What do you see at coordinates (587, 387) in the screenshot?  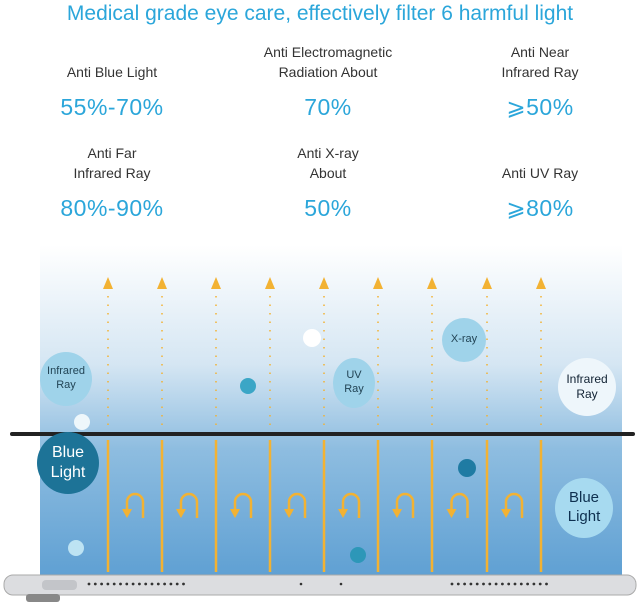 I see `bubble-infrared-right: Infrared Ray` at bounding box center [587, 387].